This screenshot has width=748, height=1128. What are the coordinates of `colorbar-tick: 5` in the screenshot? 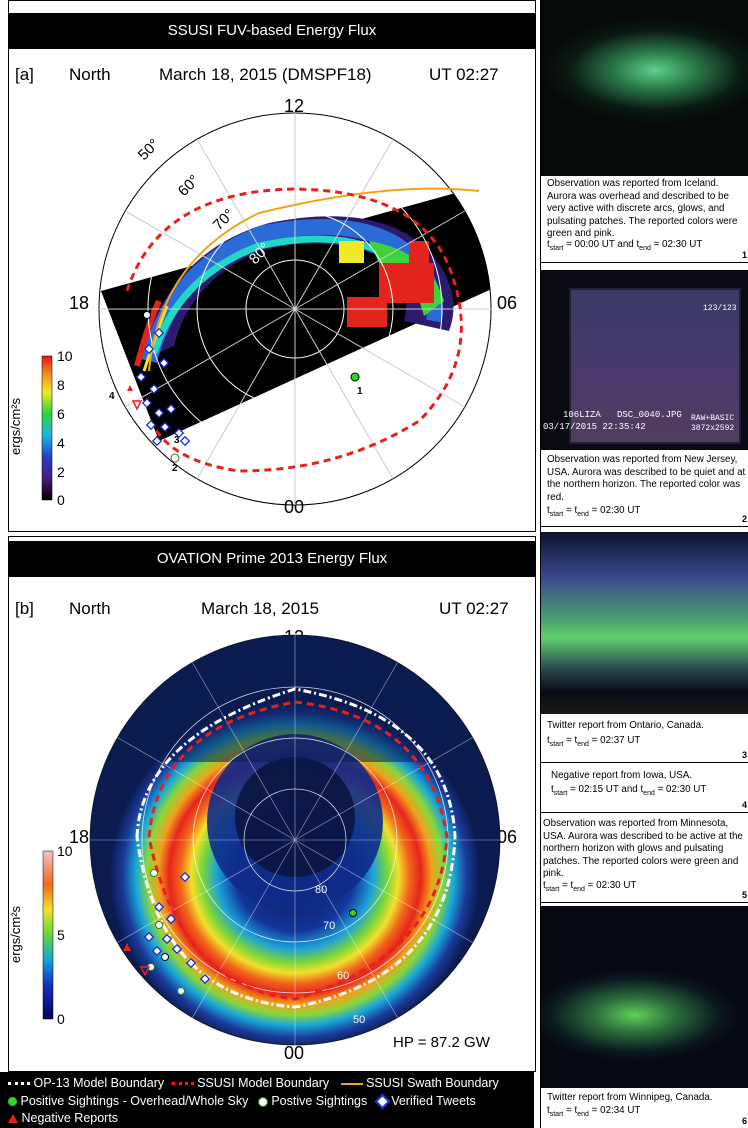 It's located at (61, 935).